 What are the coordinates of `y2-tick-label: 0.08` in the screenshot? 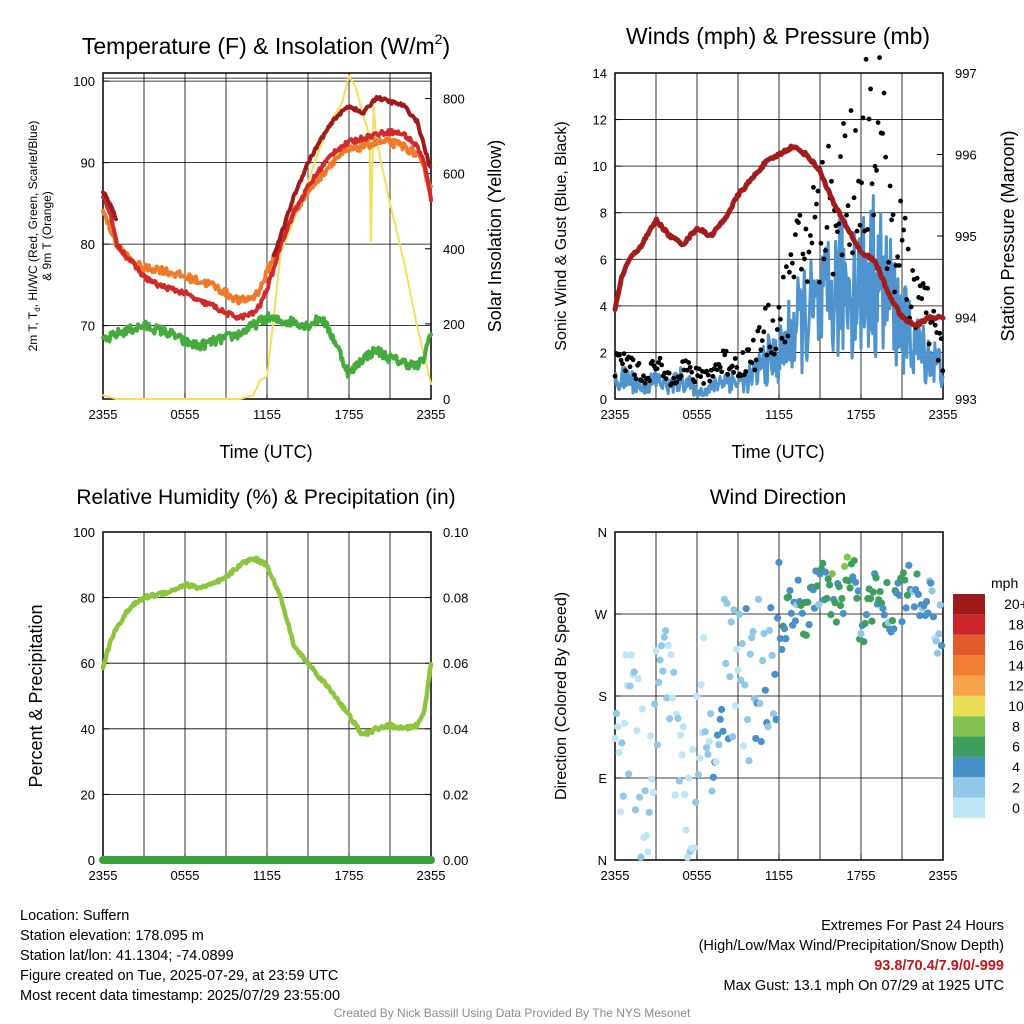 It's located at (455, 598).